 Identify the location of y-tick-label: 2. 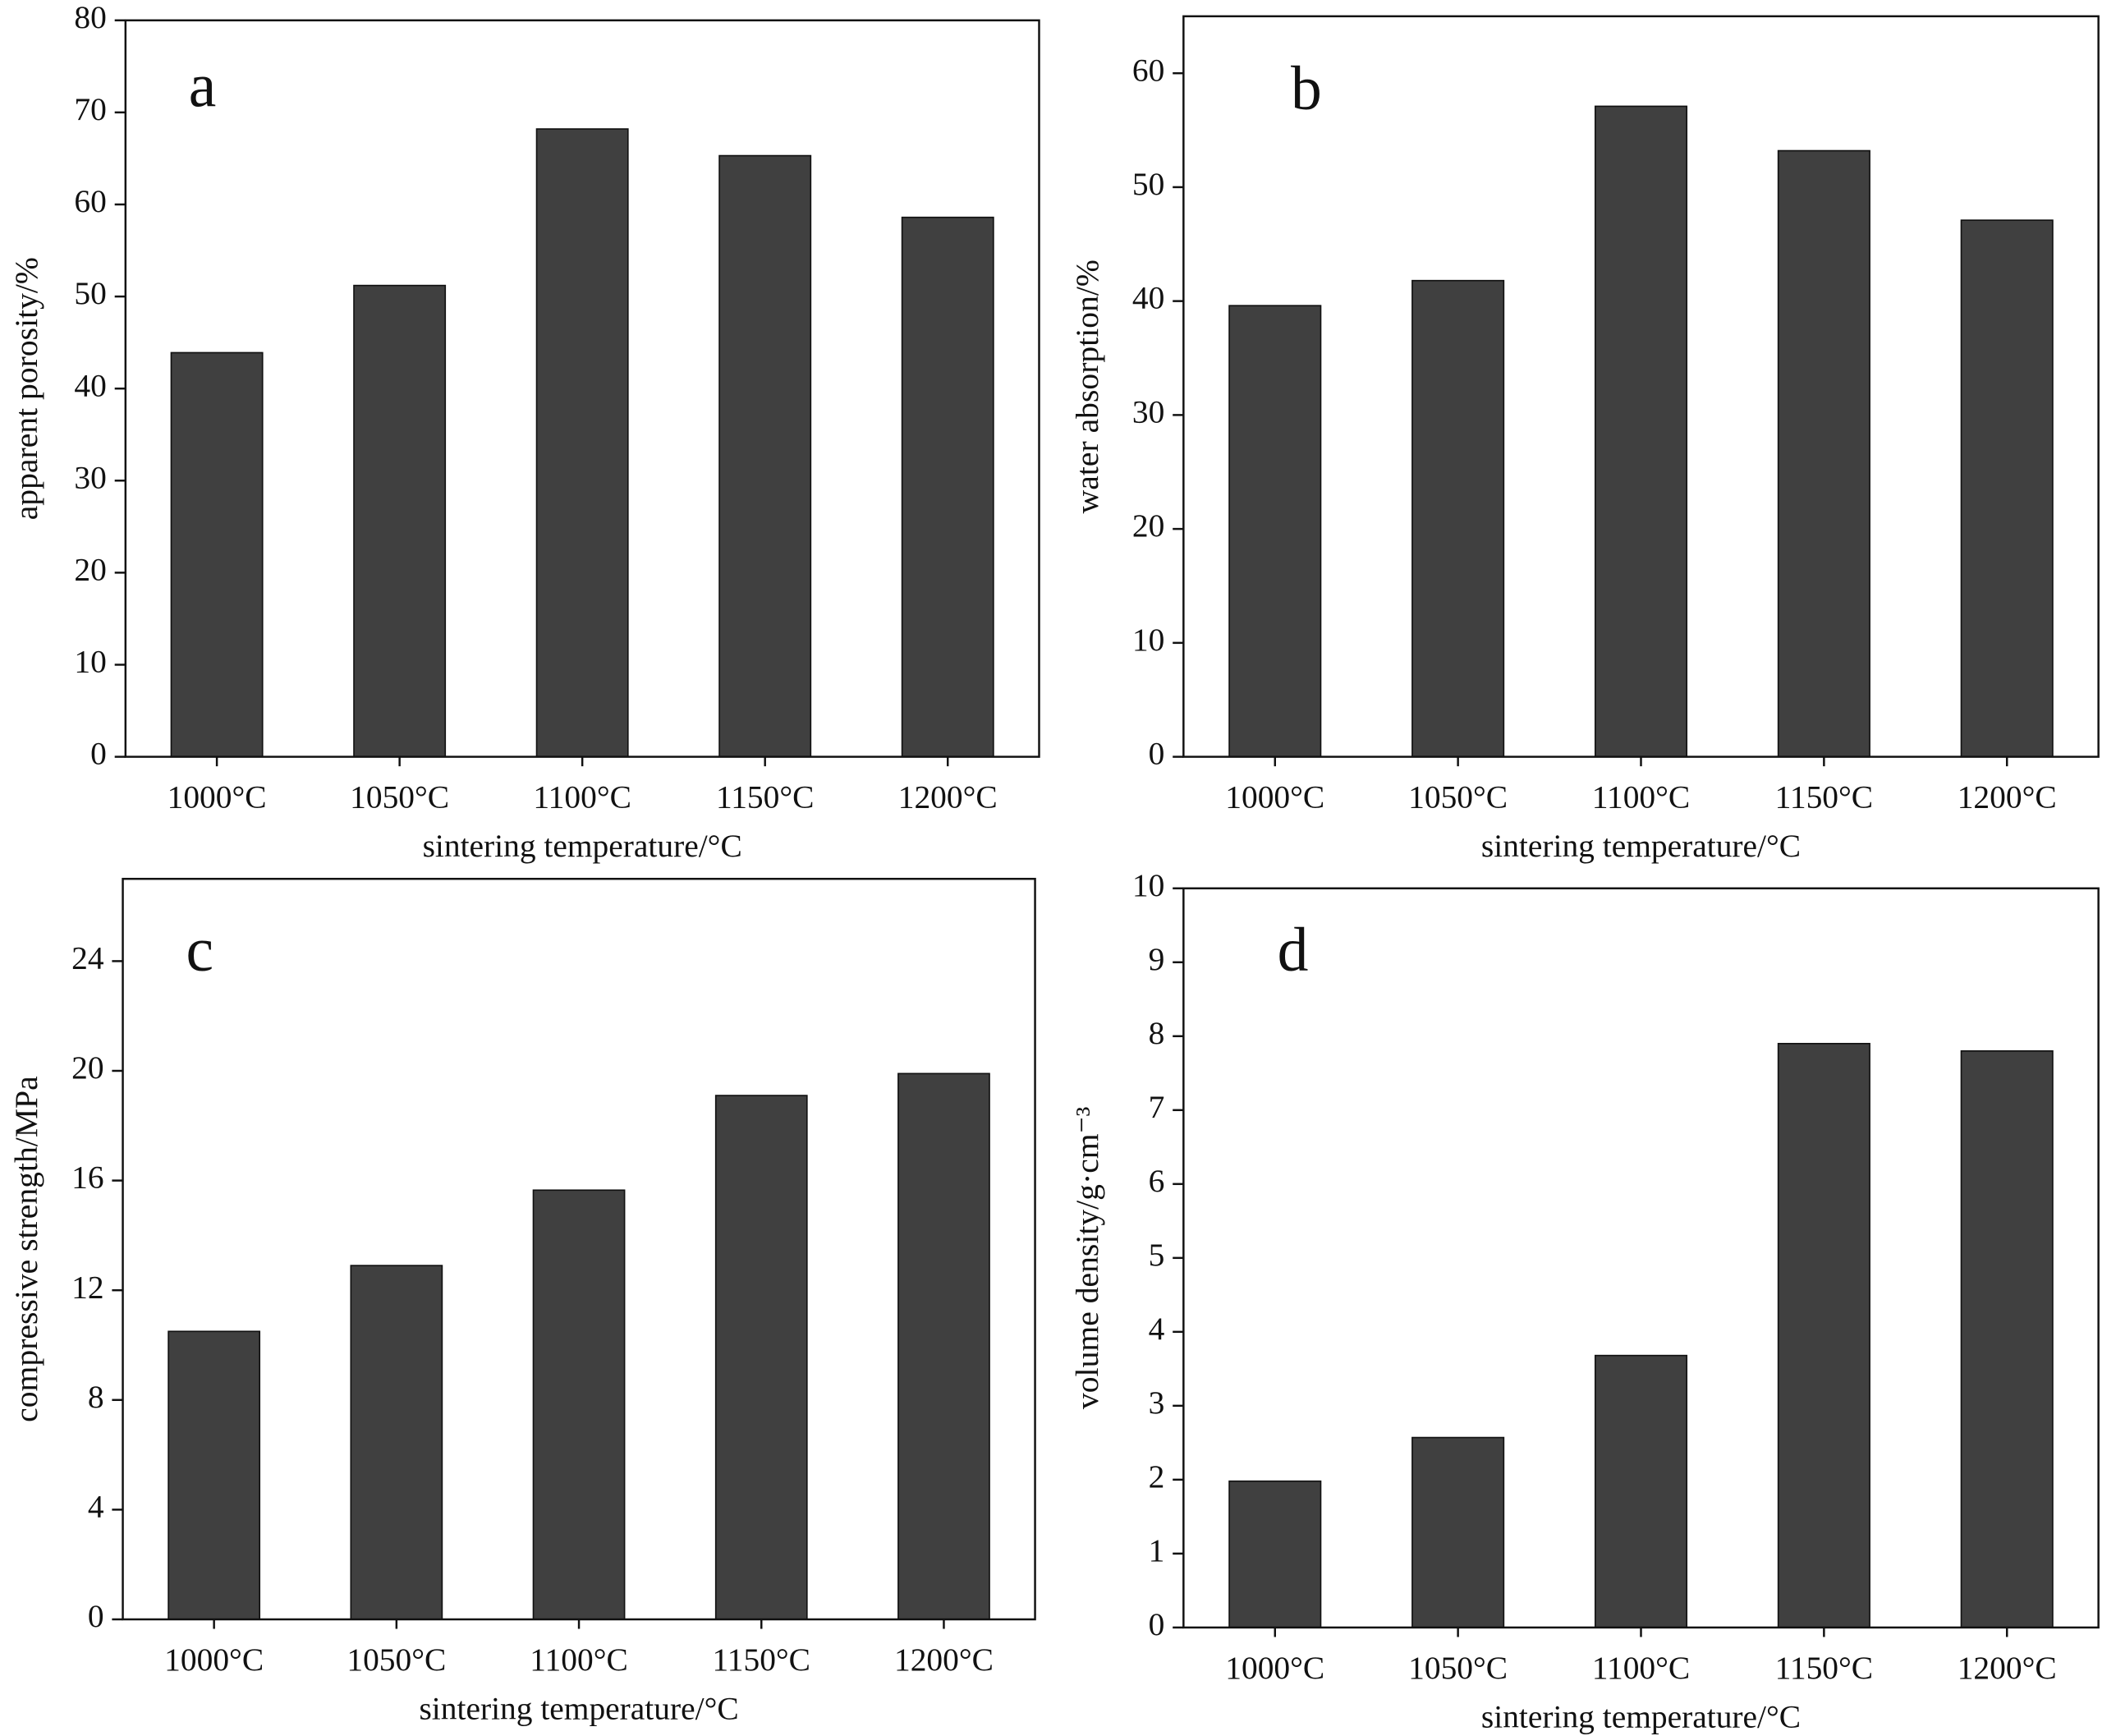
(1157, 1476).